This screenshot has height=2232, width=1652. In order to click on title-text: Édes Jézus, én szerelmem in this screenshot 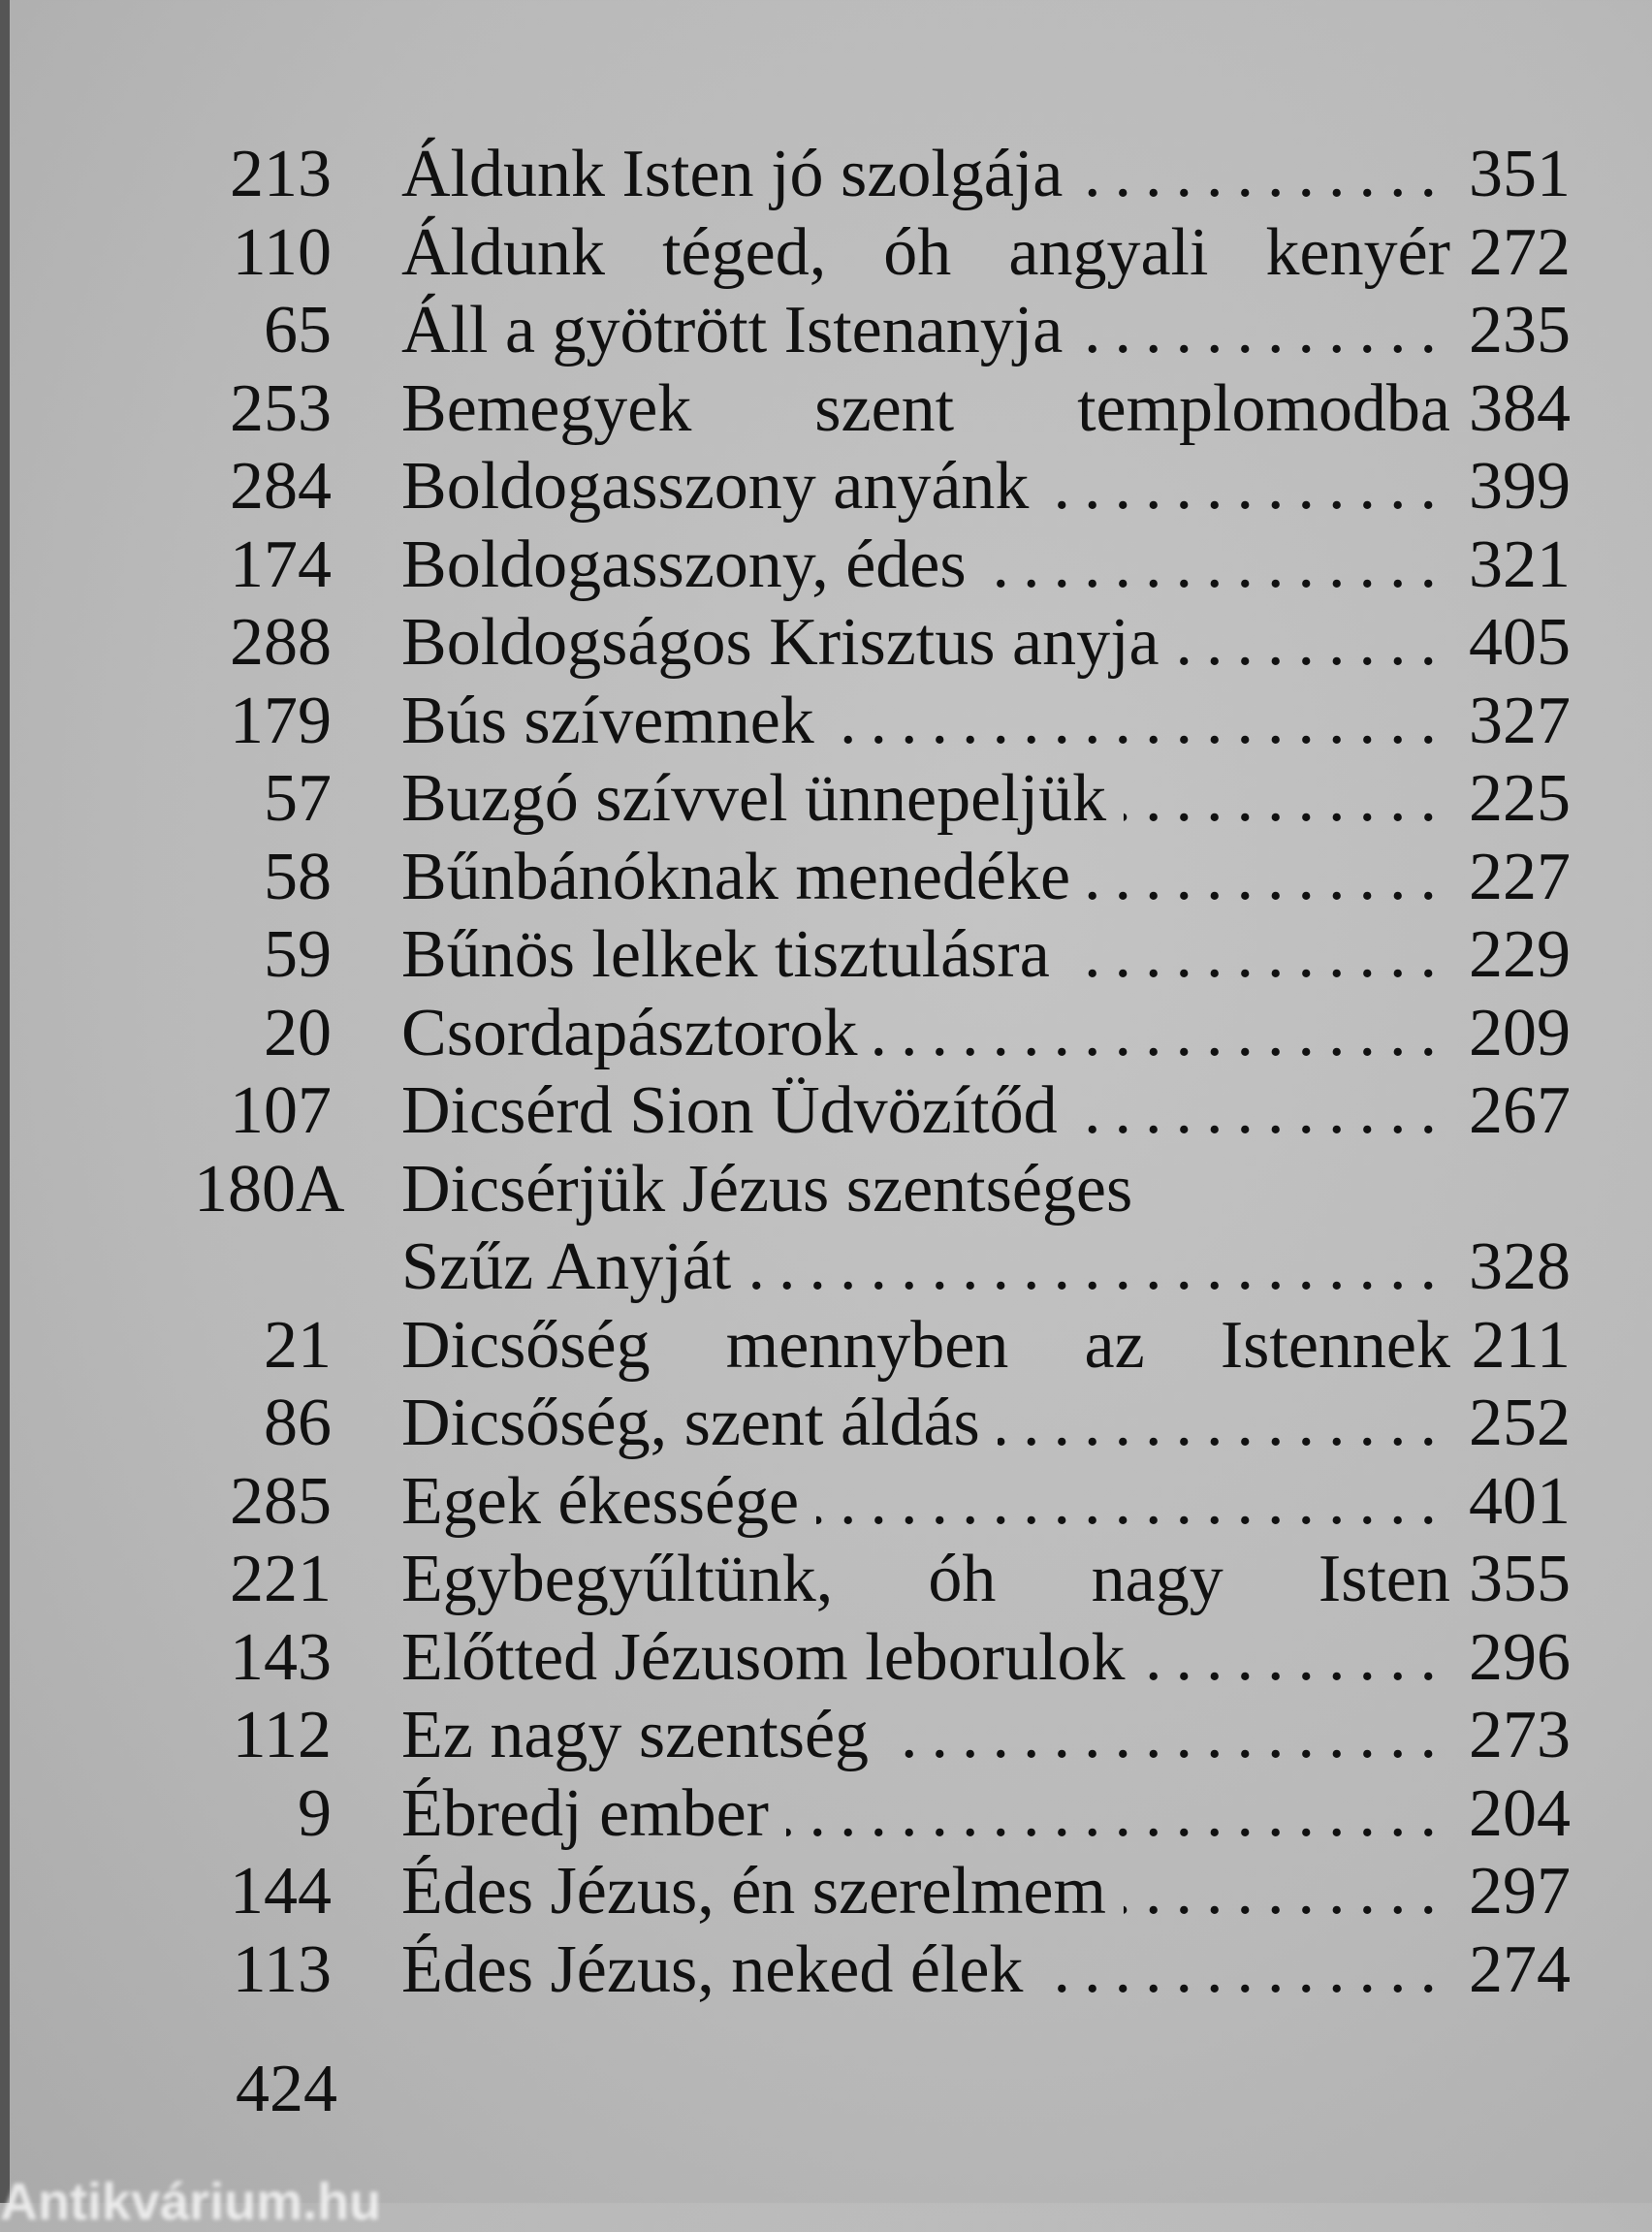, I will do `click(754, 1891)`.